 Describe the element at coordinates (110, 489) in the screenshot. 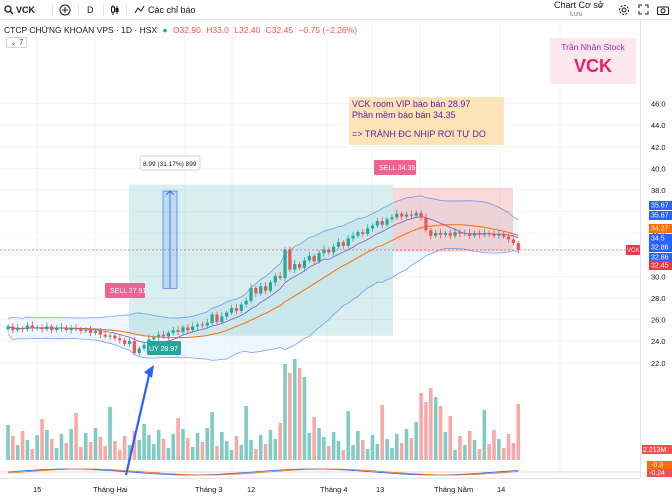

I see `time-tick: Tháng Hai` at that location.